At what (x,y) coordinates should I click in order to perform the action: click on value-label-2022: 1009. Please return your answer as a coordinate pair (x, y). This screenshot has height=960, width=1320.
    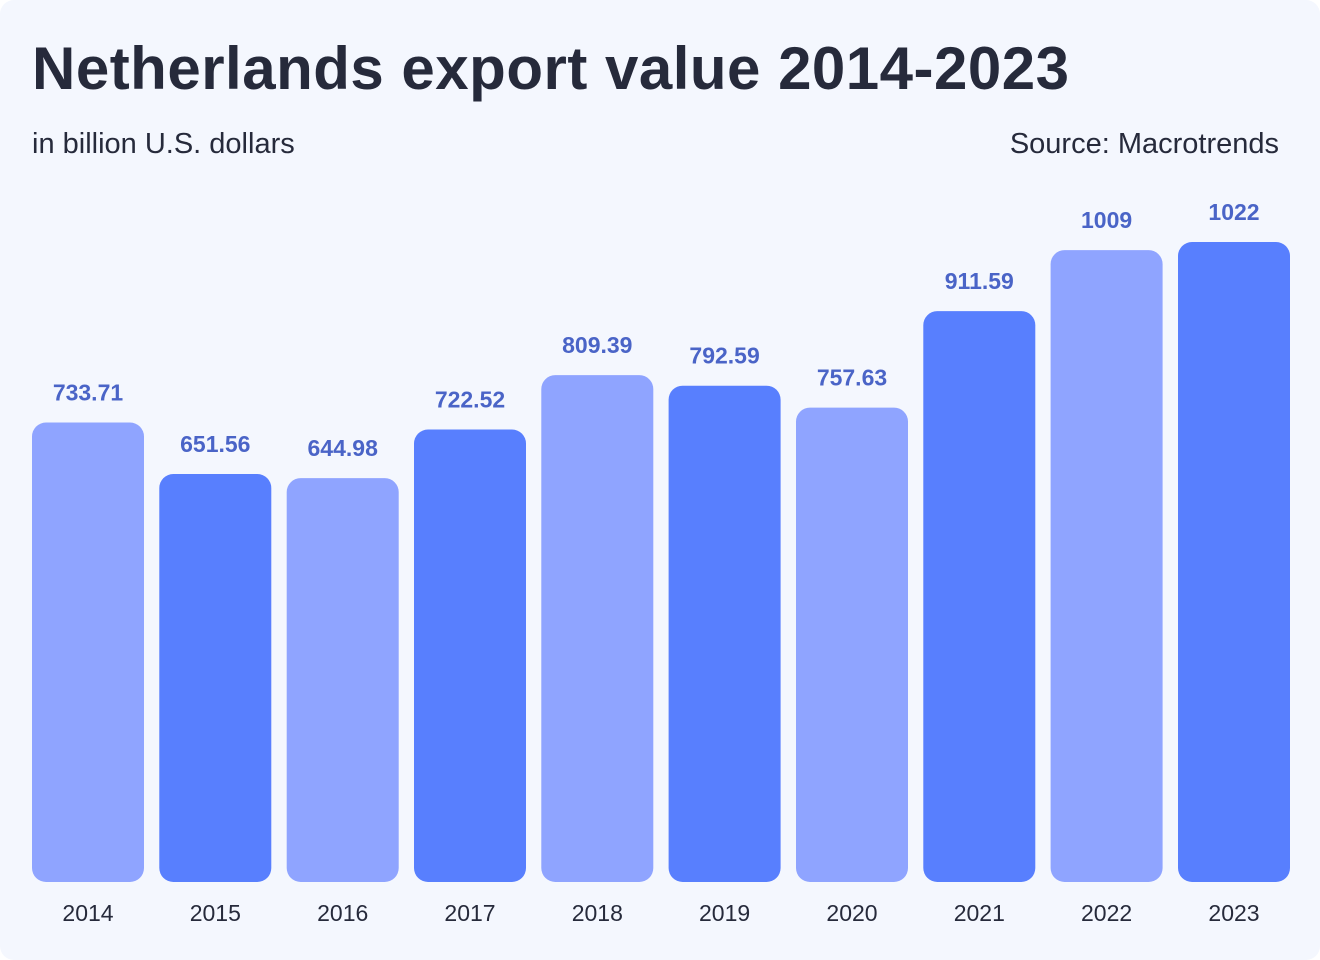
    Looking at the image, I should click on (1106, 220).